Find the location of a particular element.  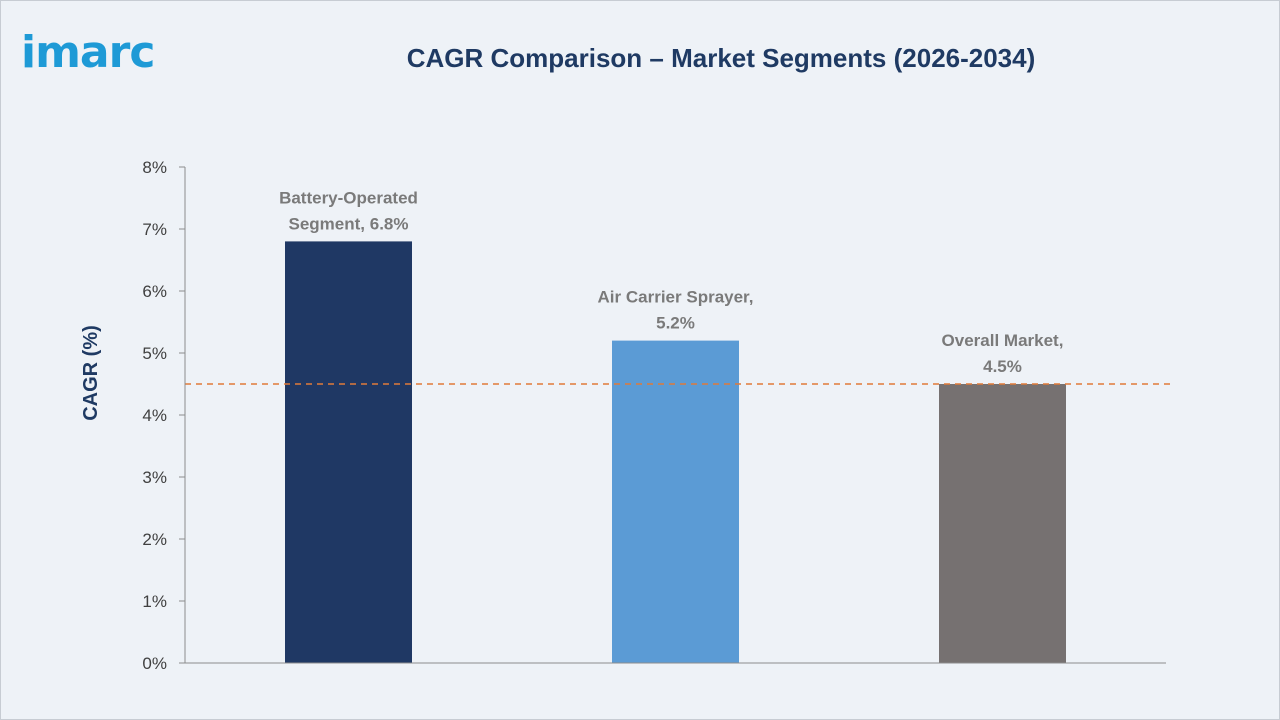

y-axis-ticks: 0% 1% 2% 3% 4% 5% 6% 7% 8% is located at coordinates (163, 415).